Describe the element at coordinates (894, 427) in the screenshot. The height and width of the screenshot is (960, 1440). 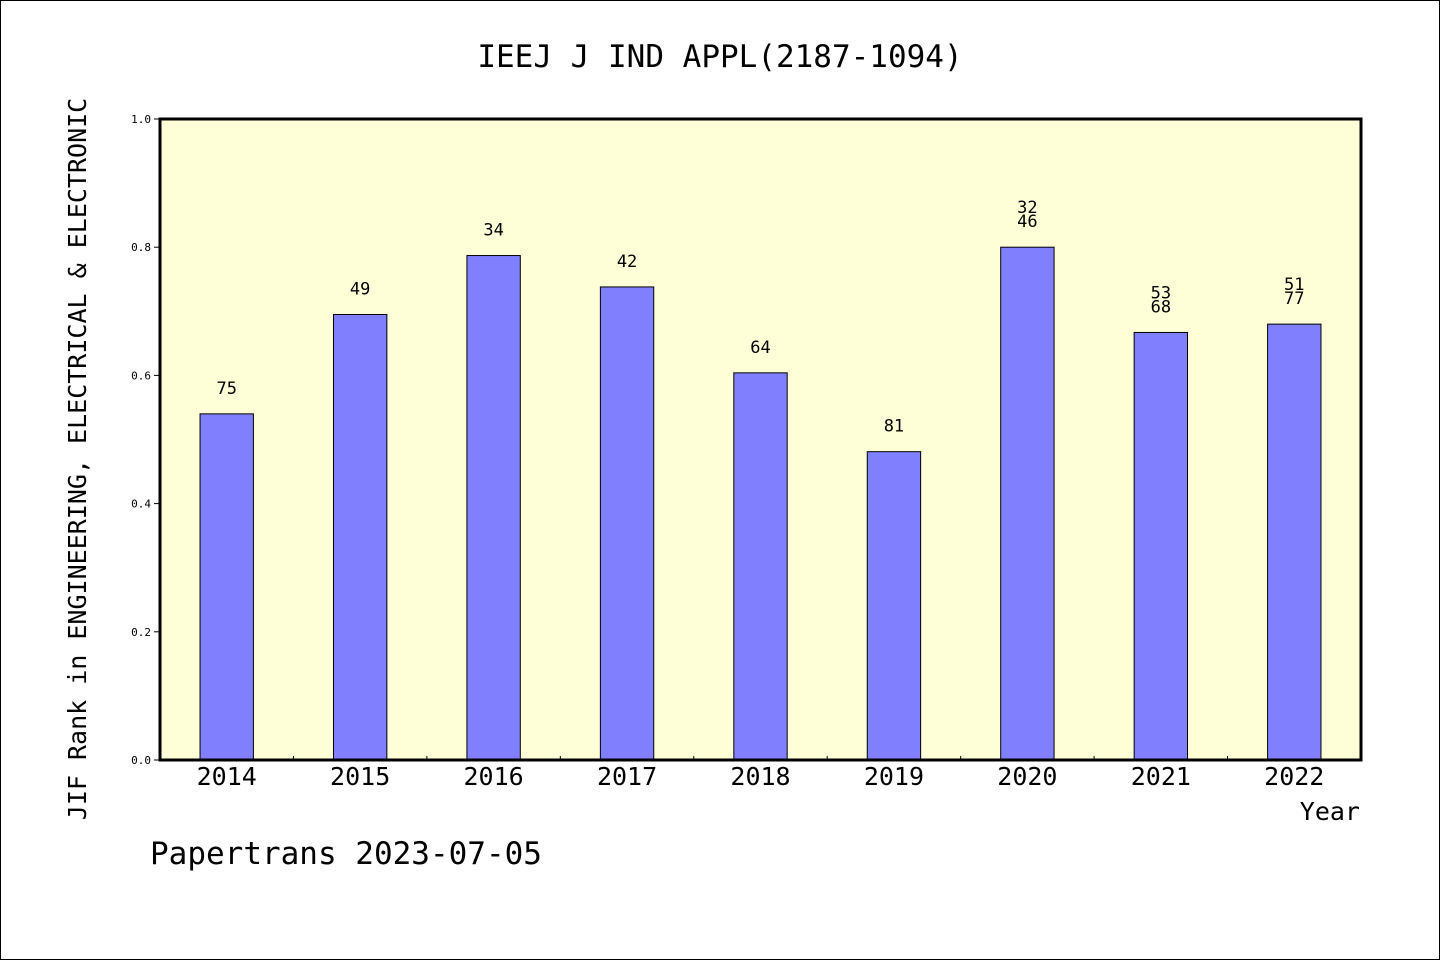
I see `data-label: 81` at that location.